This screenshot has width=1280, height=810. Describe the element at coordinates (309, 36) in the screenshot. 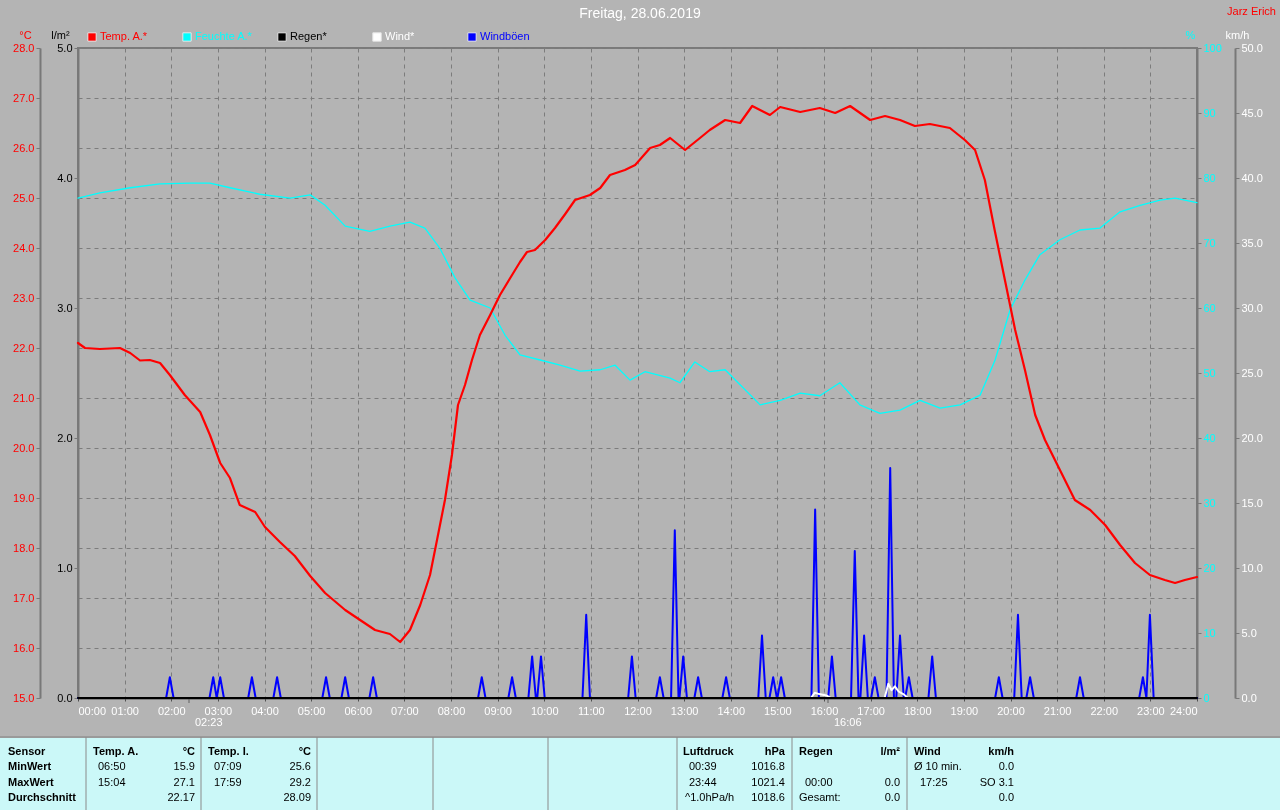

I see `legend-label: Regen*` at that location.